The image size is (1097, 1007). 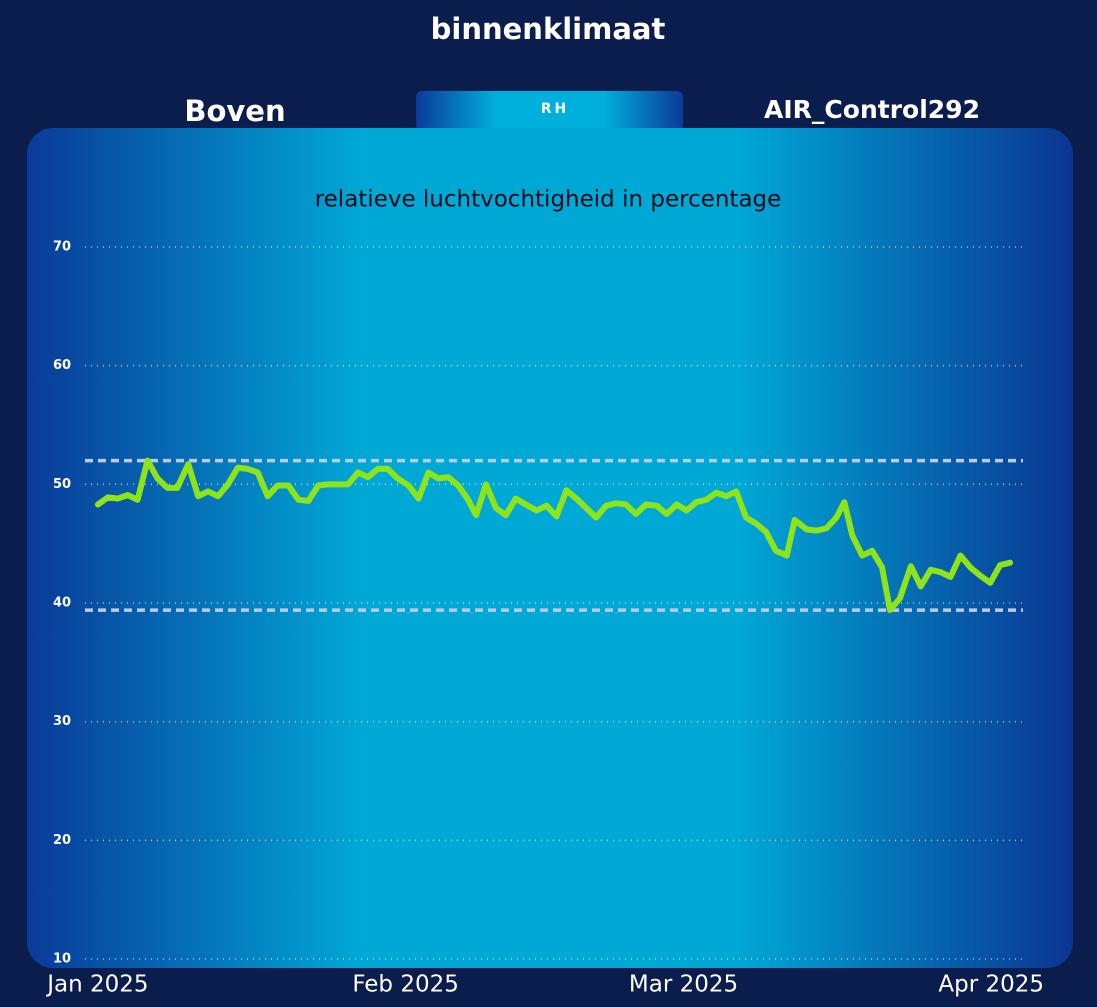 I want to click on tab, so click(x=549, y=111).